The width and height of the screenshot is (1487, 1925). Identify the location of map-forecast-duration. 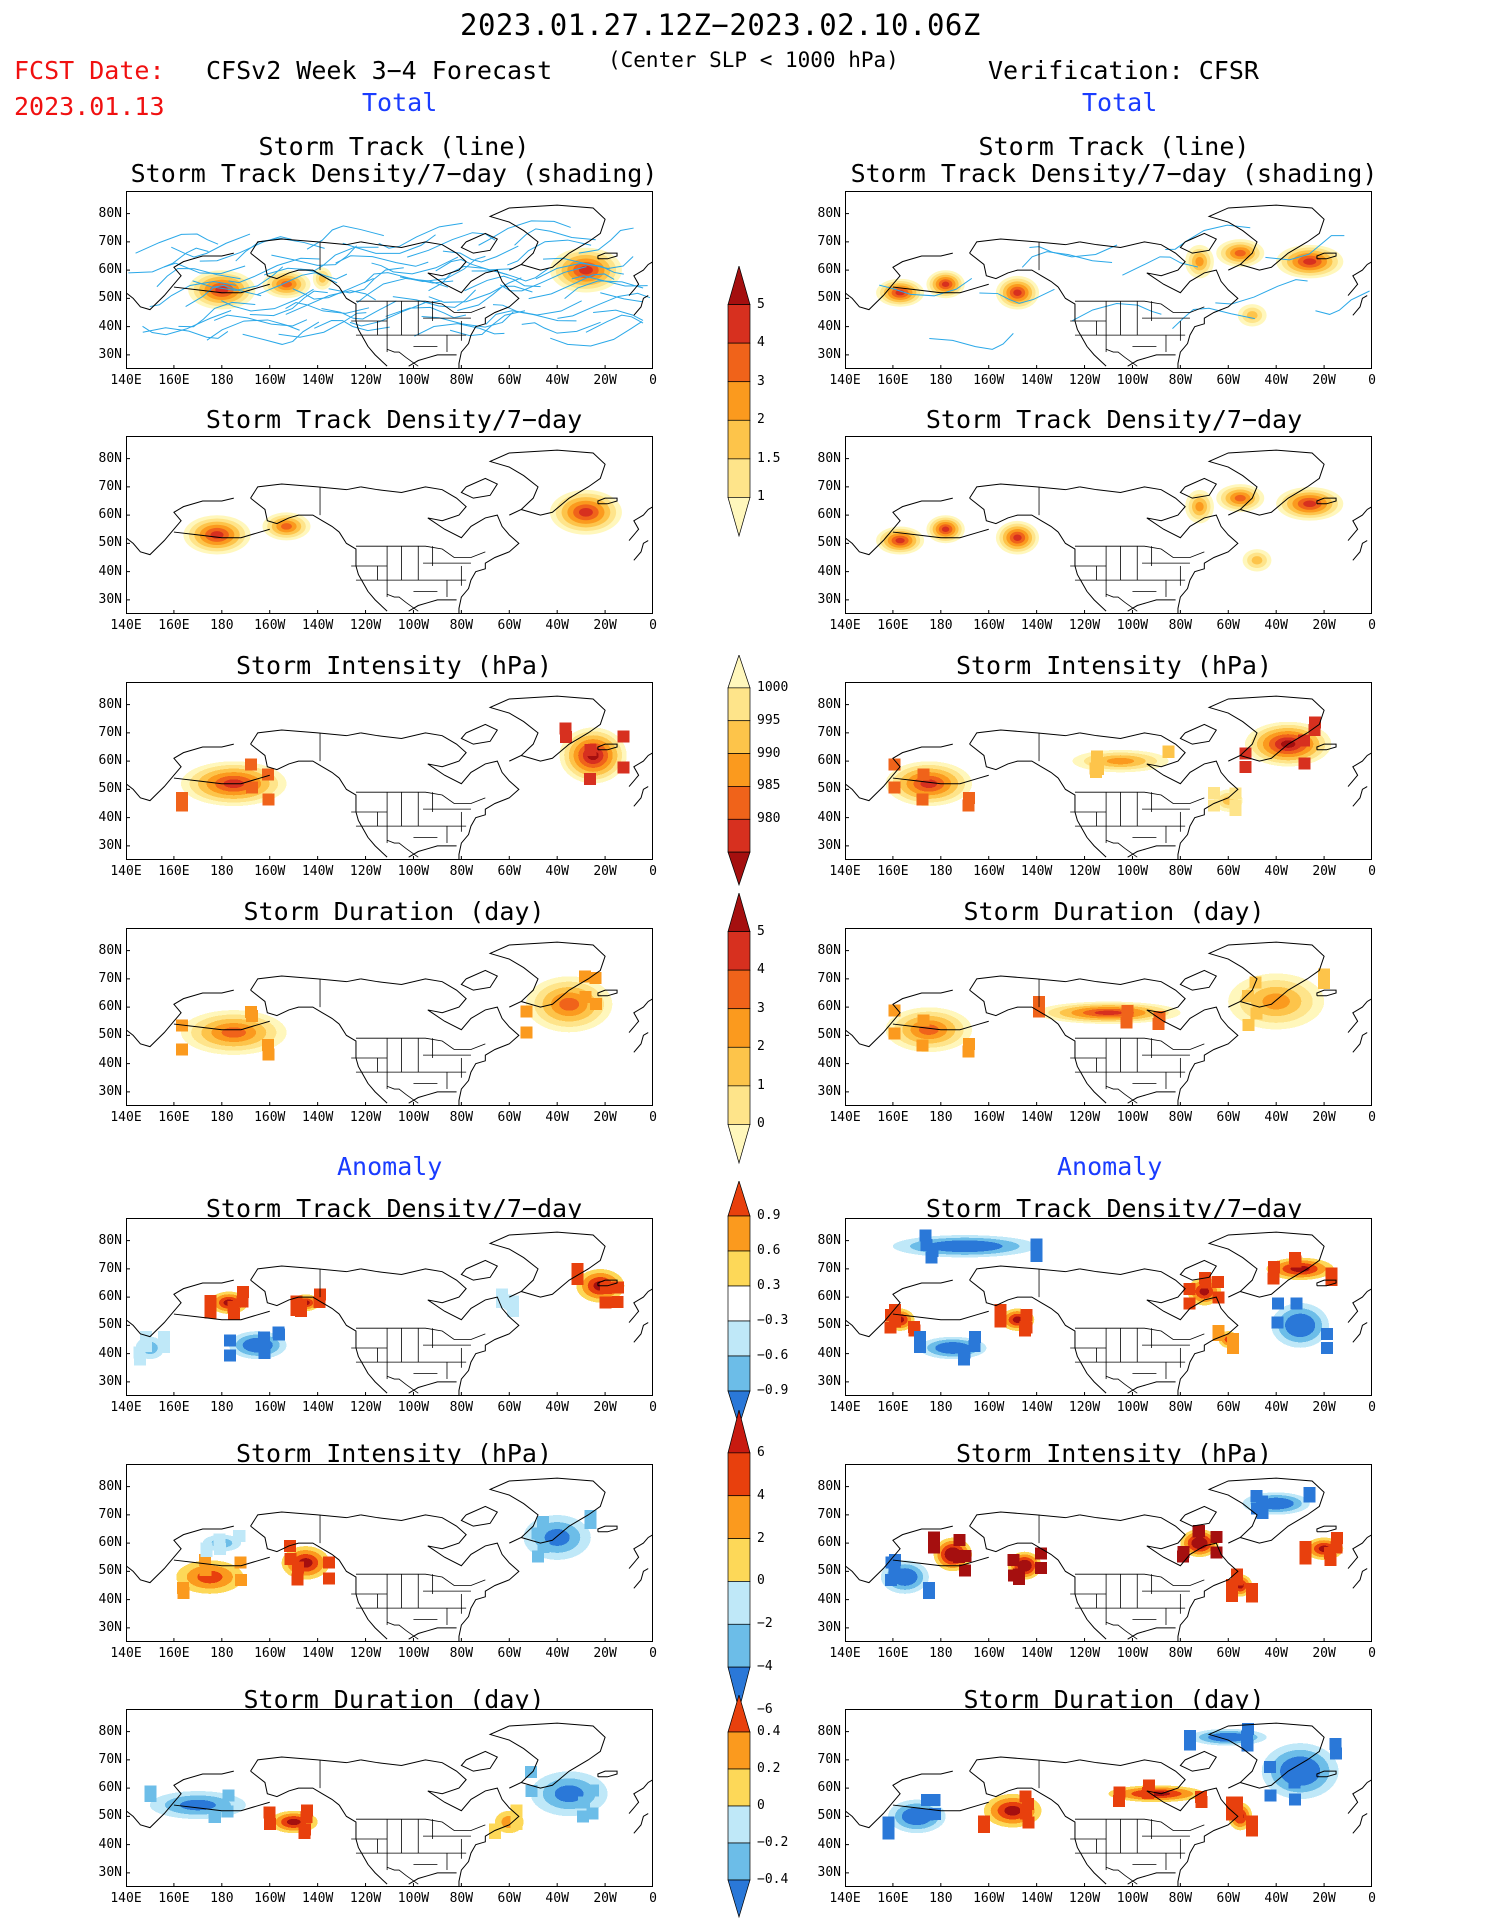
(389, 1017).